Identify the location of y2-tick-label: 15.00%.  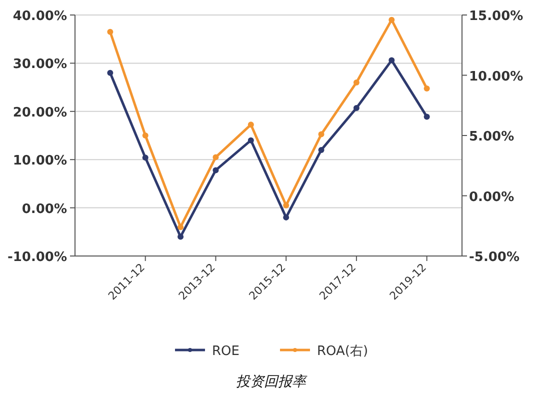
(496, 16).